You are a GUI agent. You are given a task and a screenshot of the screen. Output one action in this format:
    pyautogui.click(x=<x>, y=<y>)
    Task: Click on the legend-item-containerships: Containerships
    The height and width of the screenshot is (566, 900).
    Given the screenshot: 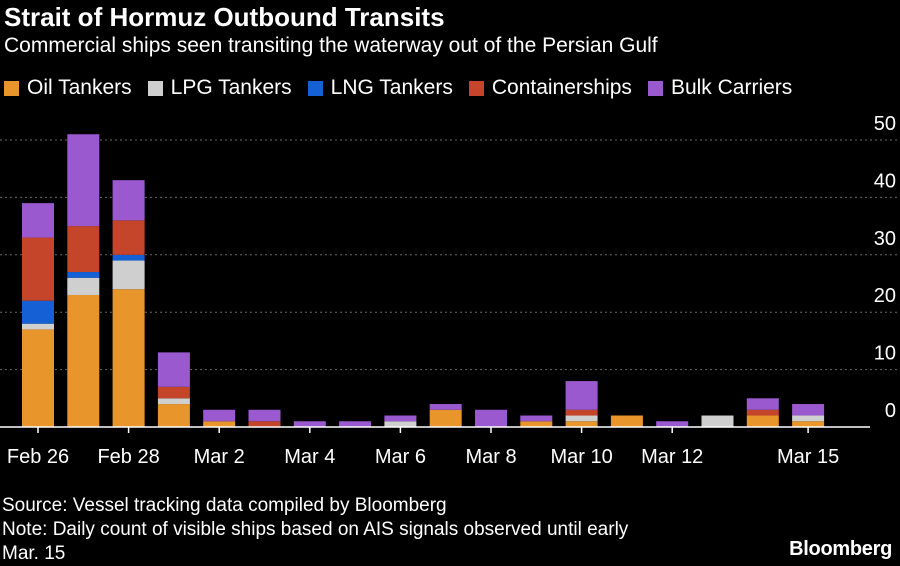 What is the action you would take?
    pyautogui.click(x=550, y=88)
    